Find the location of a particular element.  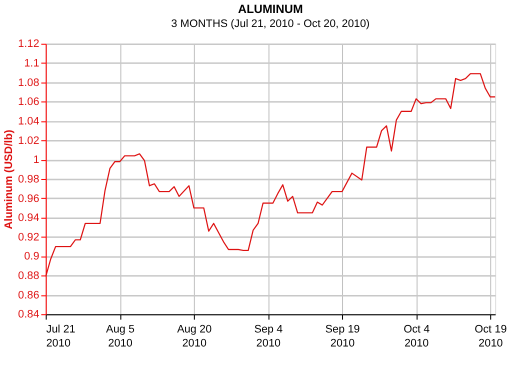

chart-subtitle: 3 MONTHS (Jul 21, 2010 - Oct 20, 2010) is located at coordinates (270, 24).